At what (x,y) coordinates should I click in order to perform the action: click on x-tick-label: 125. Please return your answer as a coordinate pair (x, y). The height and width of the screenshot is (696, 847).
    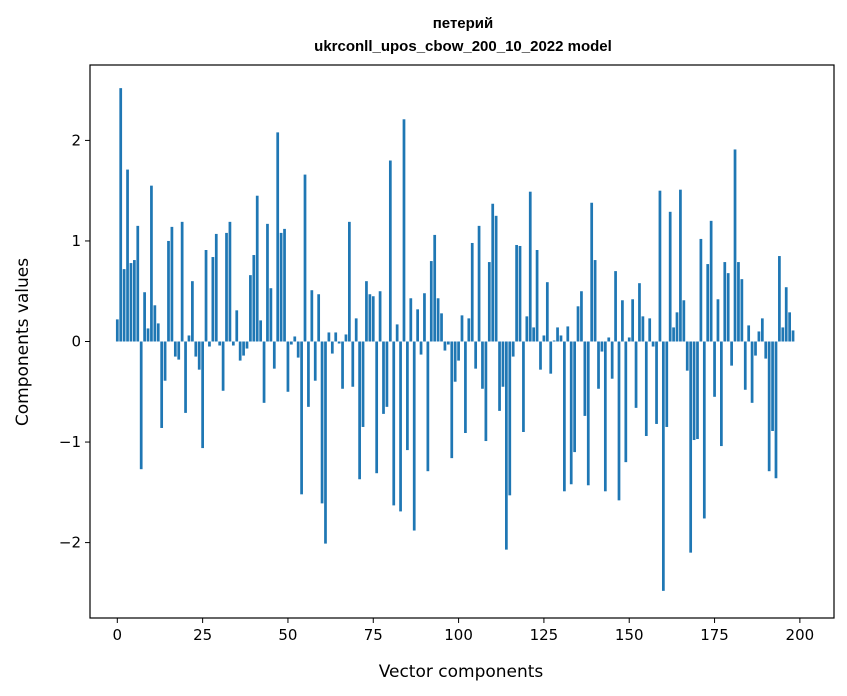
    Looking at the image, I should click on (544, 635).